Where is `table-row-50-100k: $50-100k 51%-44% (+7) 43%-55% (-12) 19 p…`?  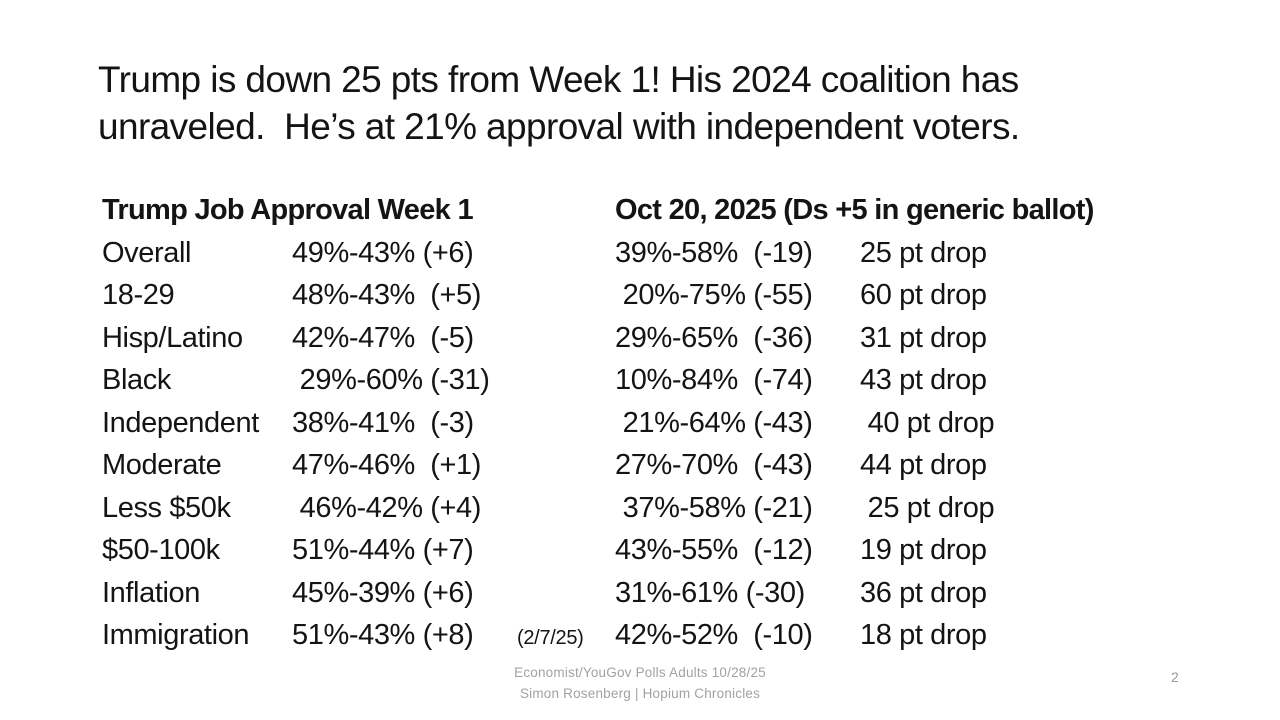 table-row-50-100k: $50-100k 51%-44% (+7) 43%-55% (-12) 19 p… is located at coordinates (591, 550).